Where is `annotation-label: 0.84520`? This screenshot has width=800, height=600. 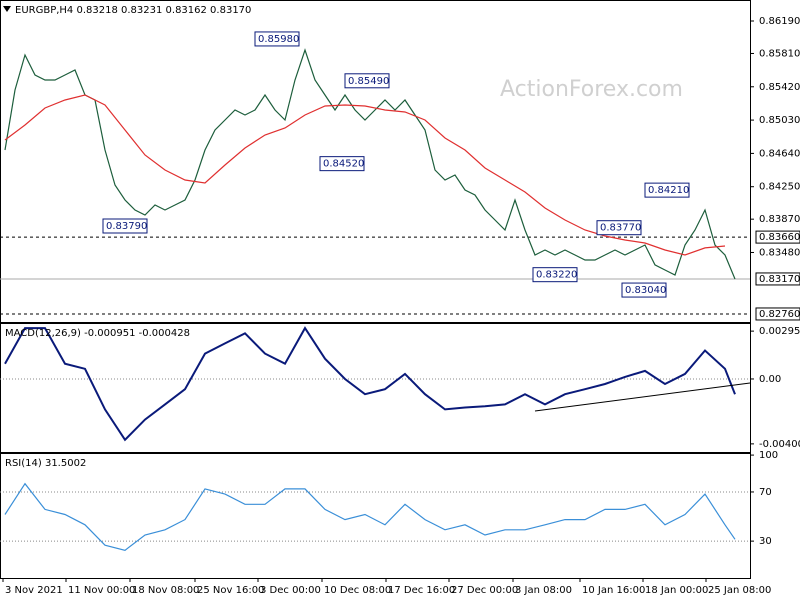
annotation-label: 0.84520 is located at coordinates (343, 164).